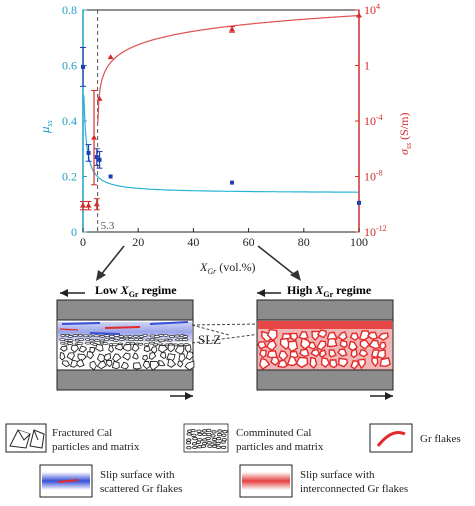 The image size is (475, 506). What do you see at coordinates (26, 438) in the screenshot?
I see `fractured-icon` at bounding box center [26, 438].